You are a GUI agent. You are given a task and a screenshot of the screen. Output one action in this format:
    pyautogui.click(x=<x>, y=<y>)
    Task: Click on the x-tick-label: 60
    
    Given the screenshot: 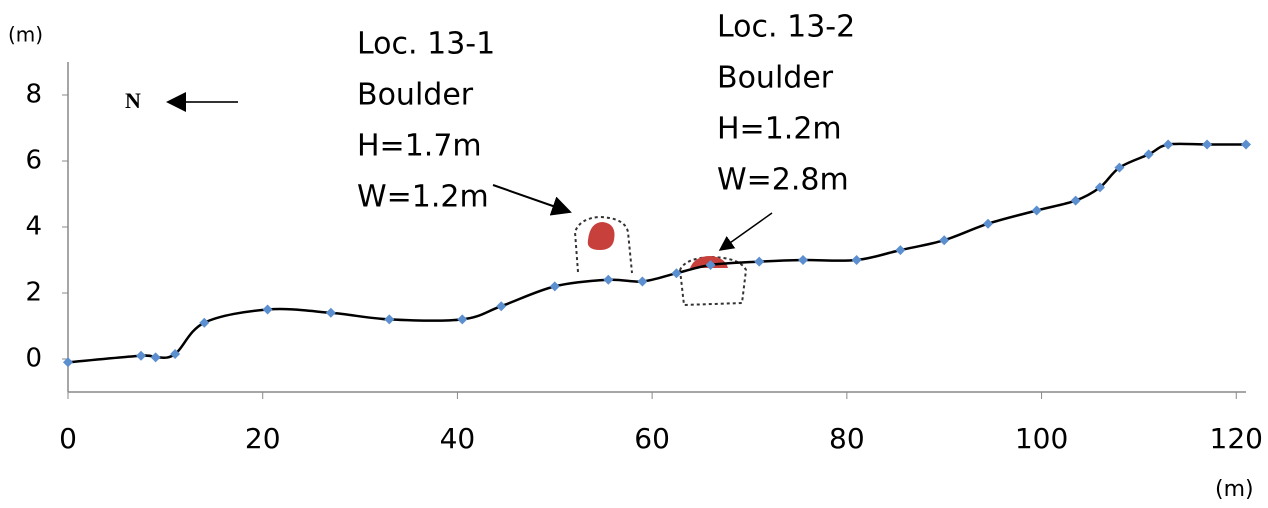 What is the action you would take?
    pyautogui.click(x=652, y=438)
    